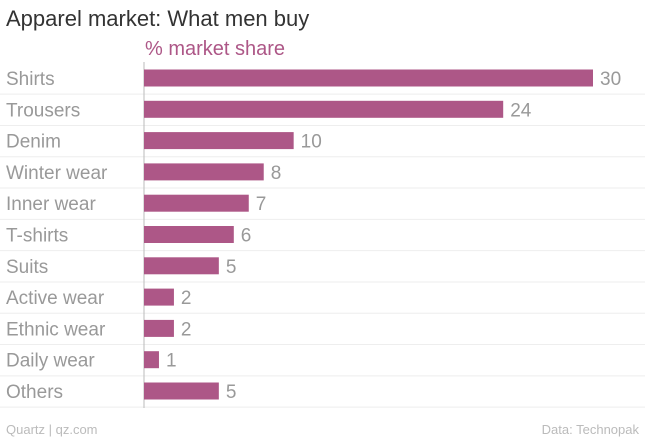 Image resolution: width=645 pixels, height=440 pixels. I want to click on value-label: 7, so click(261, 204).